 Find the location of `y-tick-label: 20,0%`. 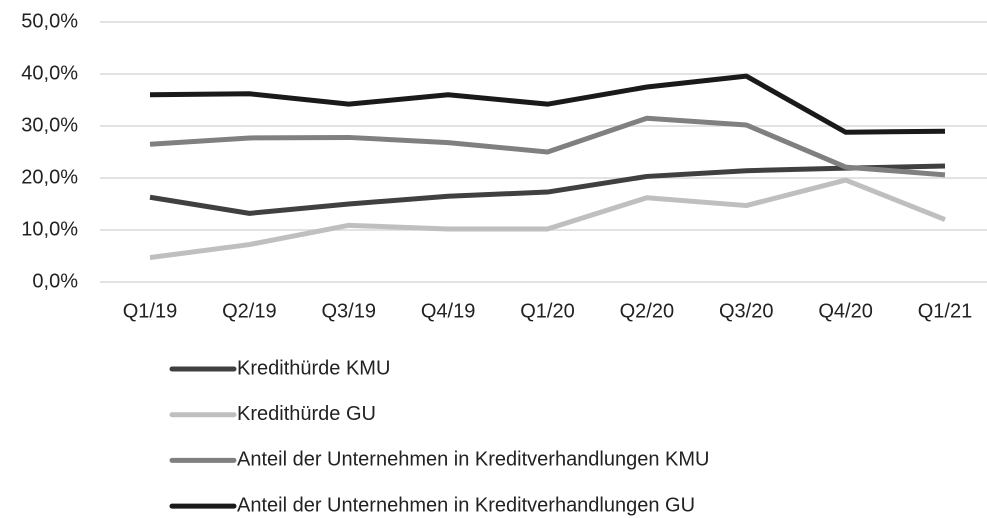

y-tick-label: 20,0% is located at coordinates (49, 177).